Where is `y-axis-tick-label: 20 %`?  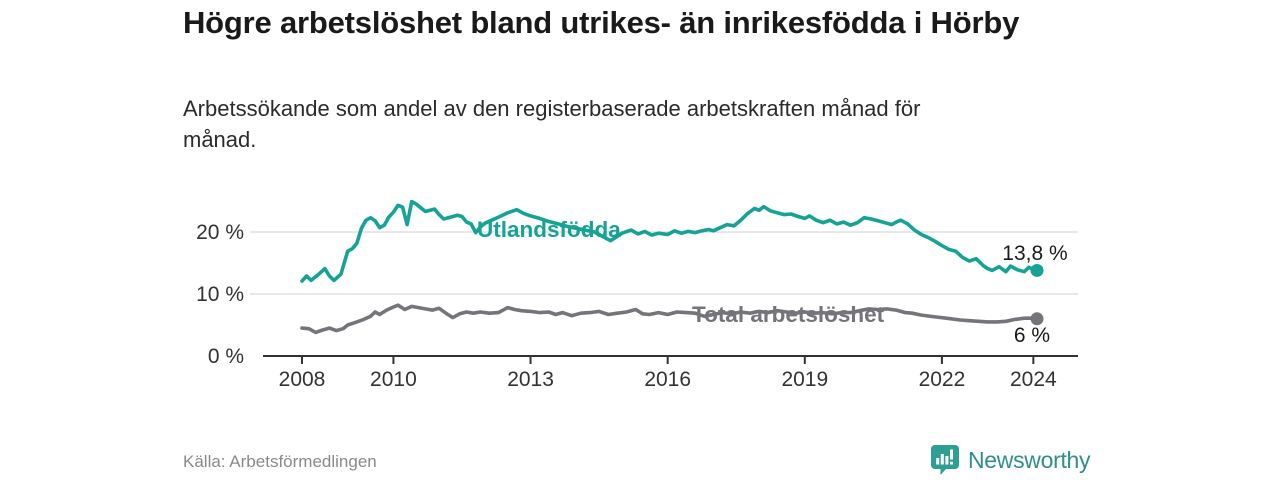
y-axis-tick-label: 20 % is located at coordinates (220, 232).